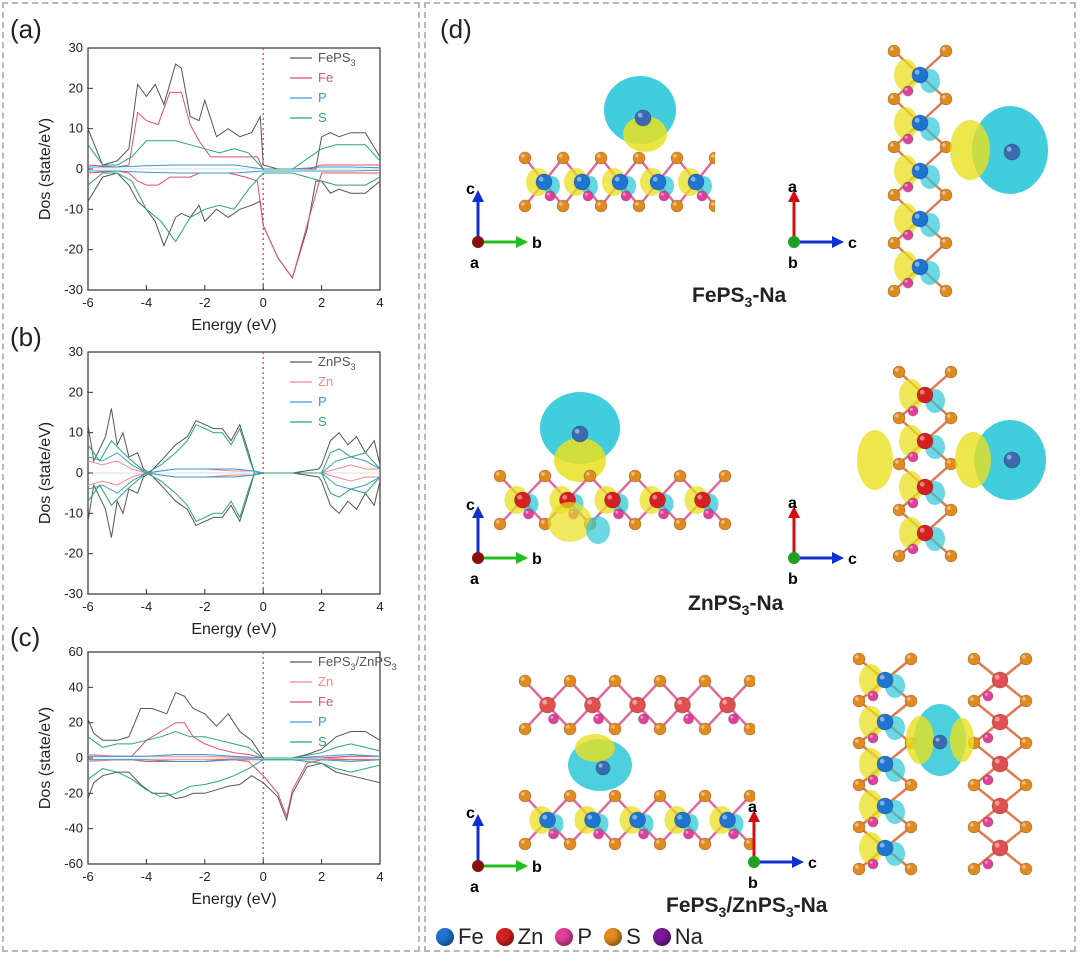 The height and width of the screenshot is (956, 1080). What do you see at coordinates (233, 629) in the screenshot?
I see `x-axis-label: Energy (eV)` at bounding box center [233, 629].